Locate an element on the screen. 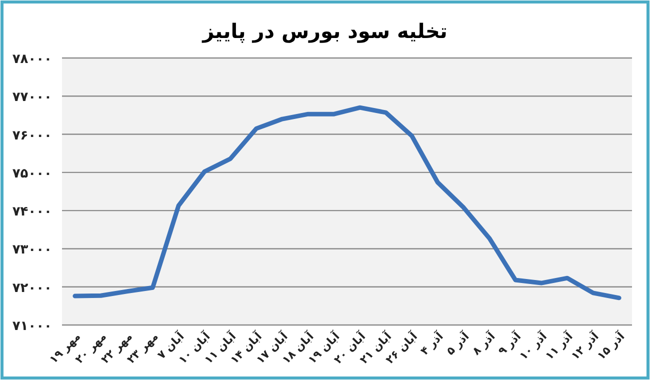  y-tick-label: ۷۱۰۰۰ is located at coordinates (32, 326).